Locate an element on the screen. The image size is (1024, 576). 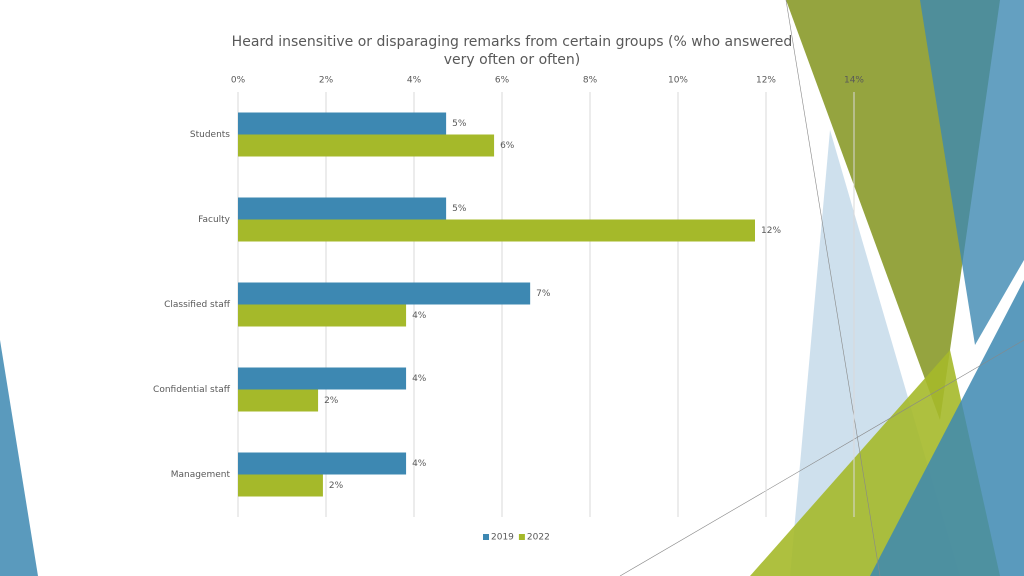
x-tick-label: 2% is located at coordinates (326, 81).